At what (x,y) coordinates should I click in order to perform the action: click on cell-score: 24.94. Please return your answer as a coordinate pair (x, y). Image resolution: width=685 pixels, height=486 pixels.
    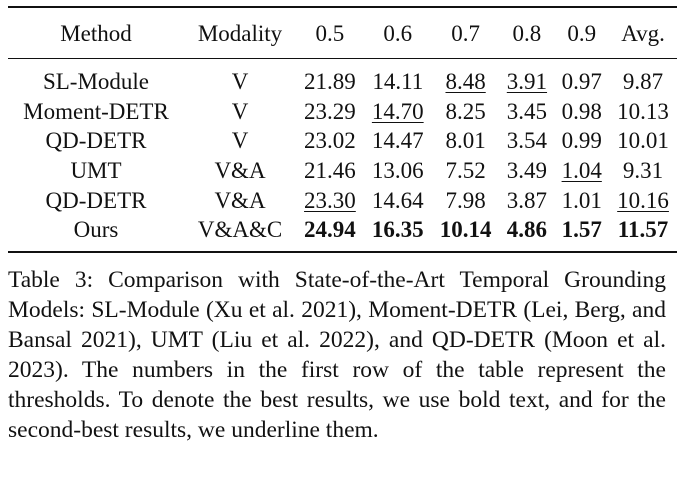
    Looking at the image, I should click on (330, 233).